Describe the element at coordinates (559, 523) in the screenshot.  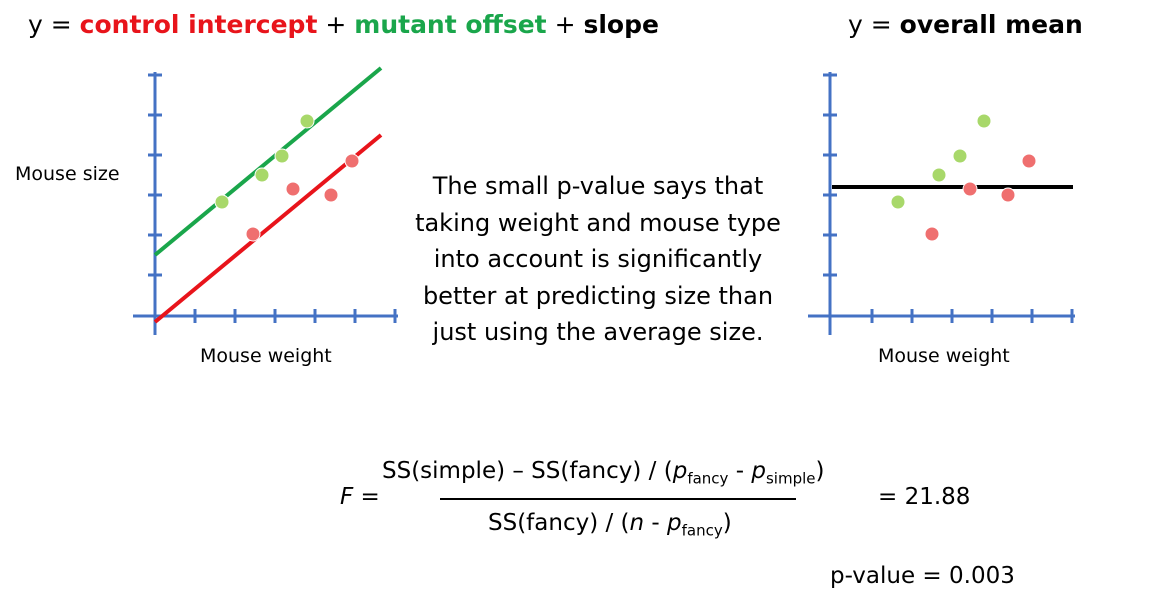
I see `text: SS(fancy) / (` at that location.